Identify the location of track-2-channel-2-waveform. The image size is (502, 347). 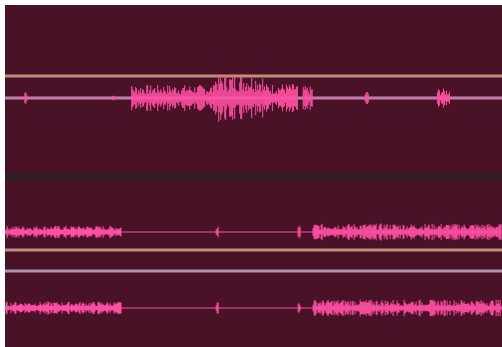
(253, 308).